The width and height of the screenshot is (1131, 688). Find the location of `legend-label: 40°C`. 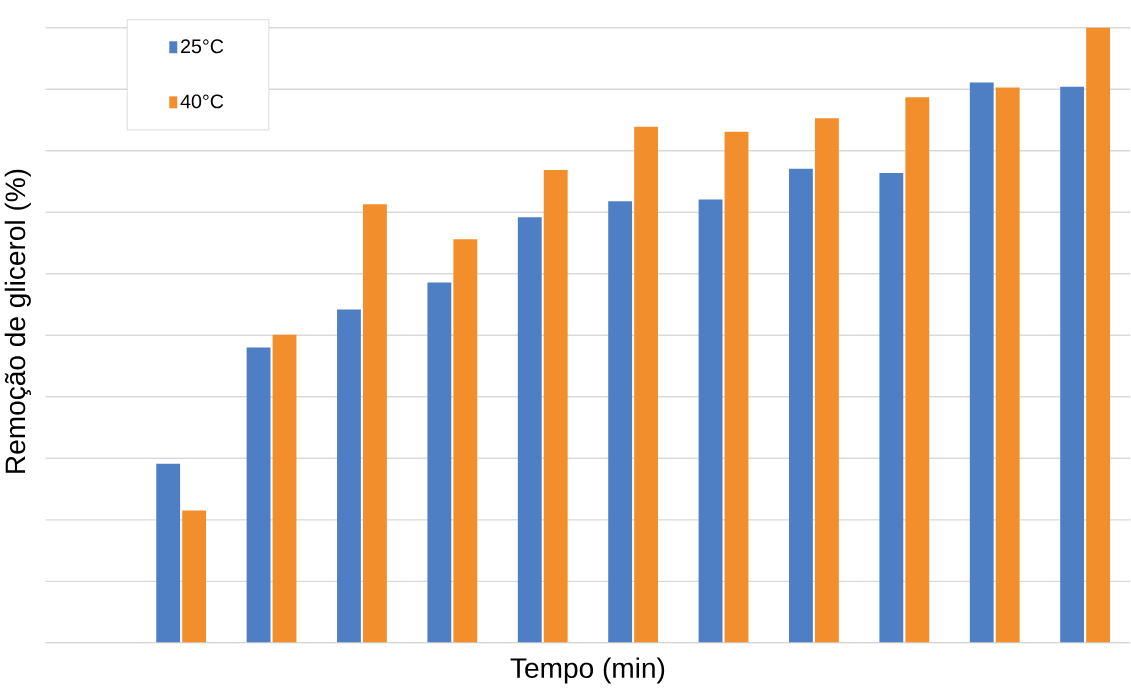

legend-label: 40°C is located at coordinates (202, 101).